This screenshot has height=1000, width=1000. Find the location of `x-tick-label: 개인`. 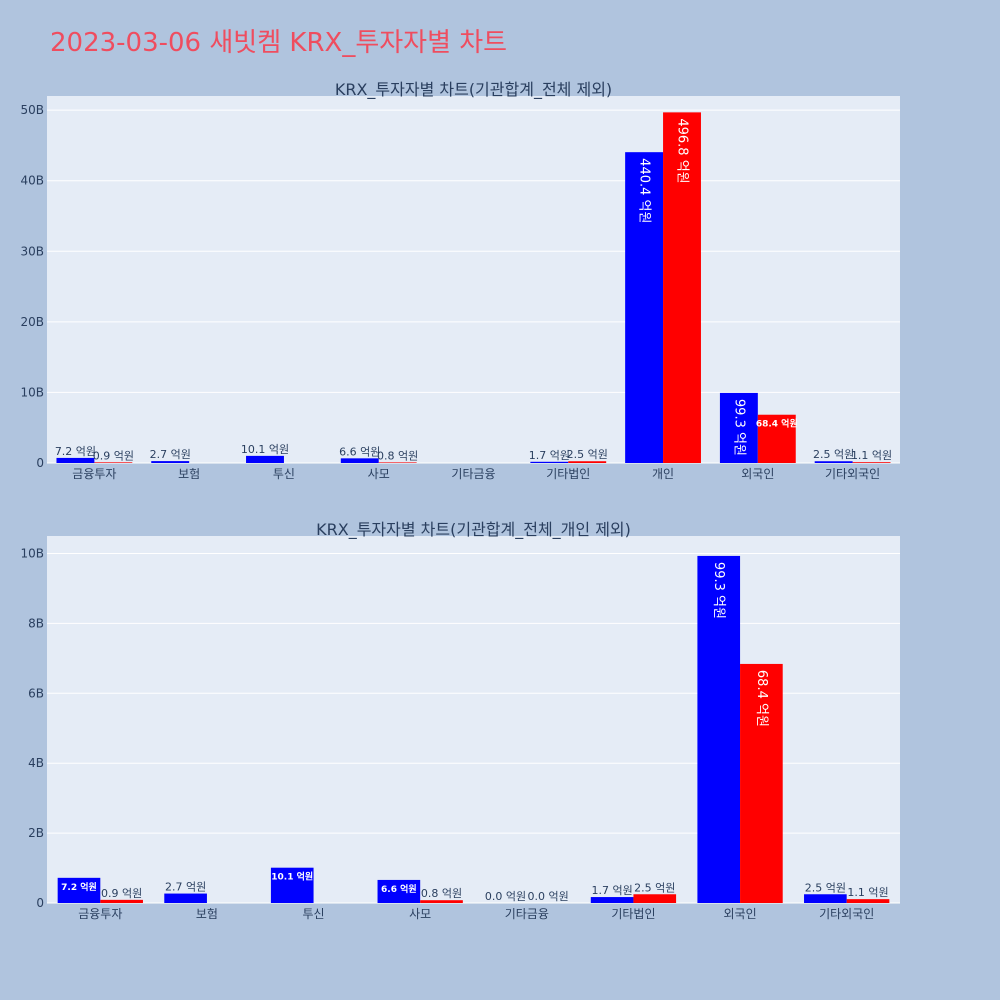

x-tick-label: 개인 is located at coordinates (663, 474).